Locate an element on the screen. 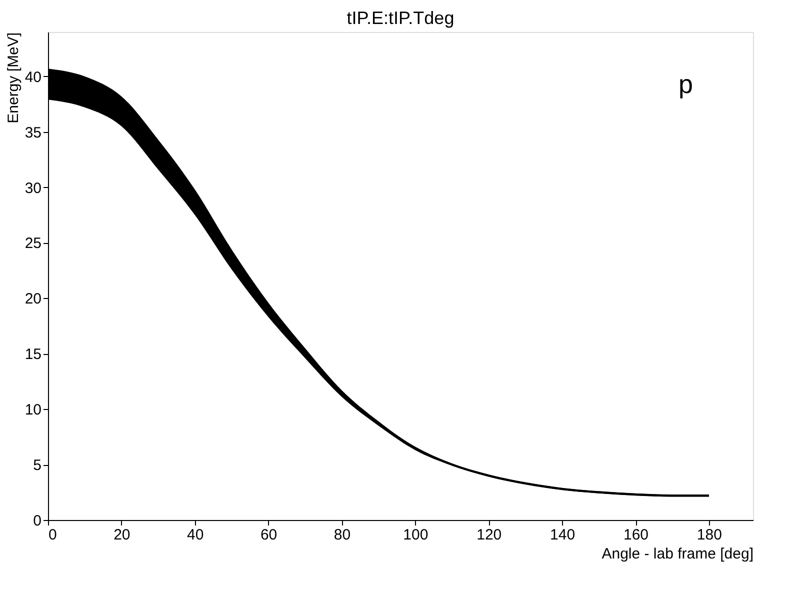 This screenshot has height=596, width=794. x-tick-label: 80 is located at coordinates (342, 535).